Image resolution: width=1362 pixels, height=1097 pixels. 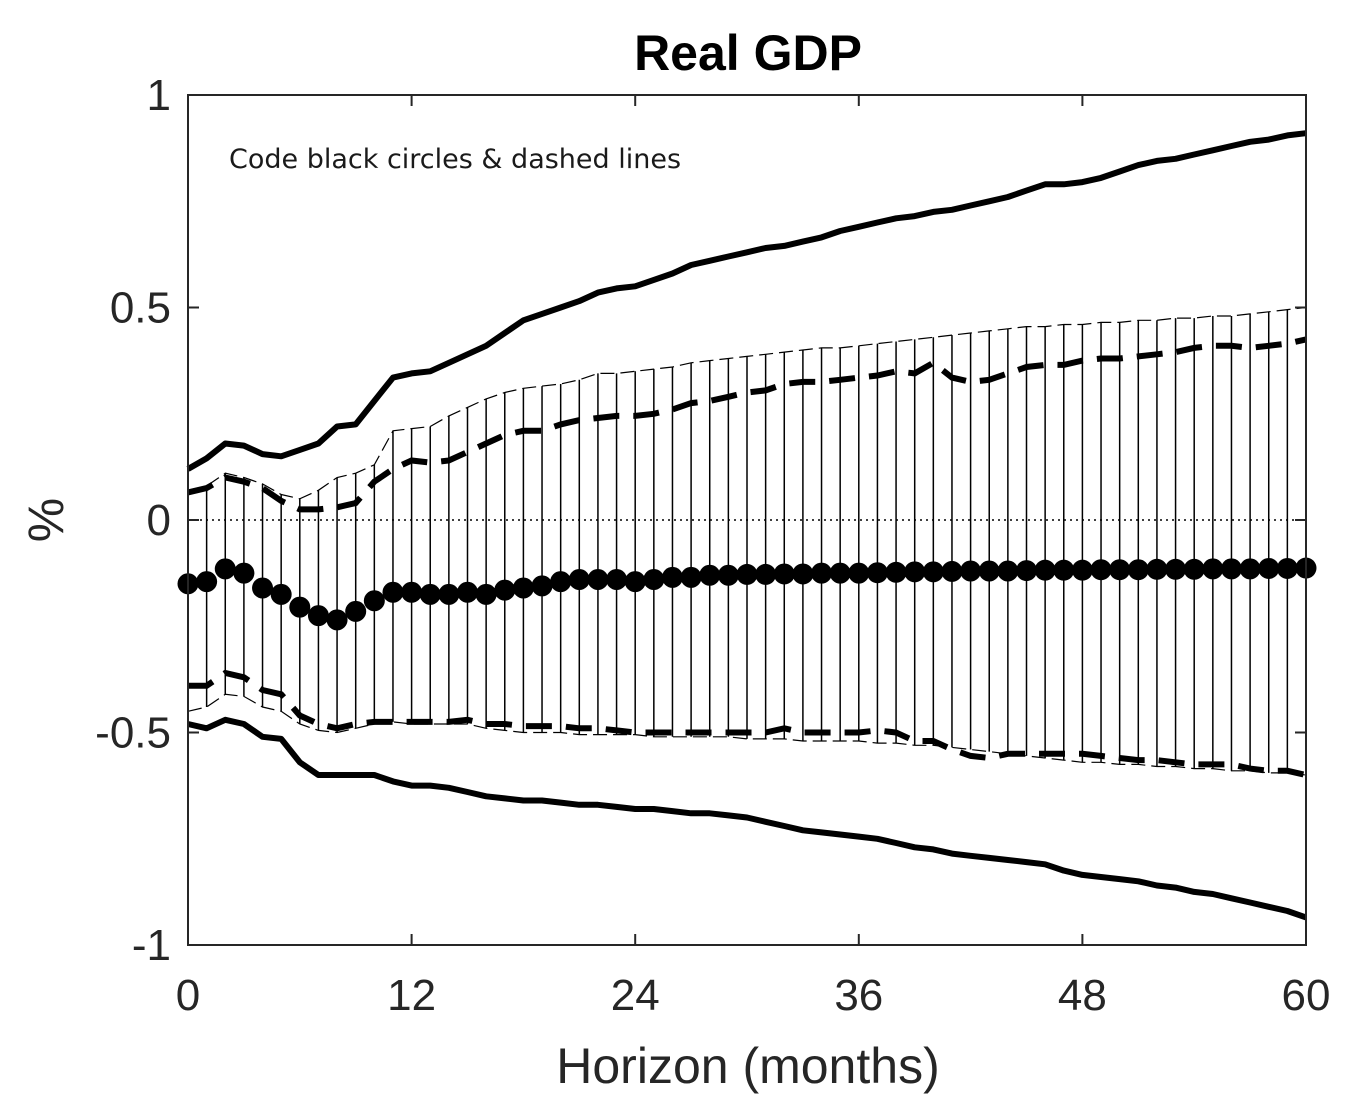 What do you see at coordinates (159, 95) in the screenshot?
I see `y-tick-label: 1` at bounding box center [159, 95].